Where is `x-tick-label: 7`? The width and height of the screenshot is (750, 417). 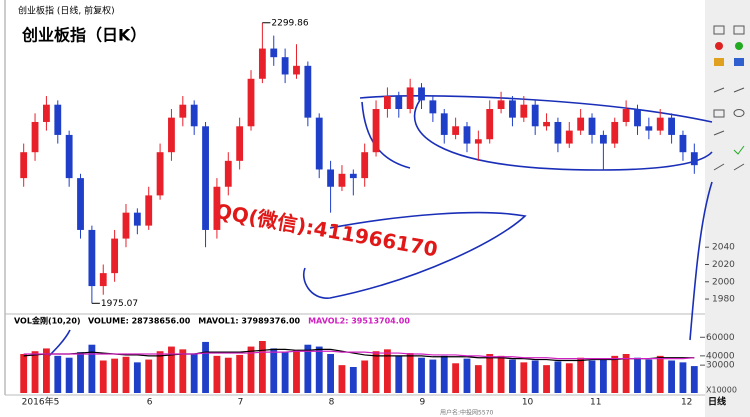 x-tick-label: 7 is located at coordinates (241, 403).